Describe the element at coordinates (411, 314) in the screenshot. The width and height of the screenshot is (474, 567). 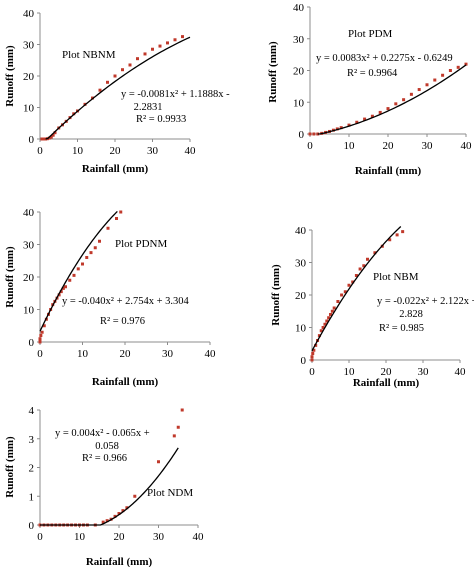
I see `equation-line: 2.828` at that location.